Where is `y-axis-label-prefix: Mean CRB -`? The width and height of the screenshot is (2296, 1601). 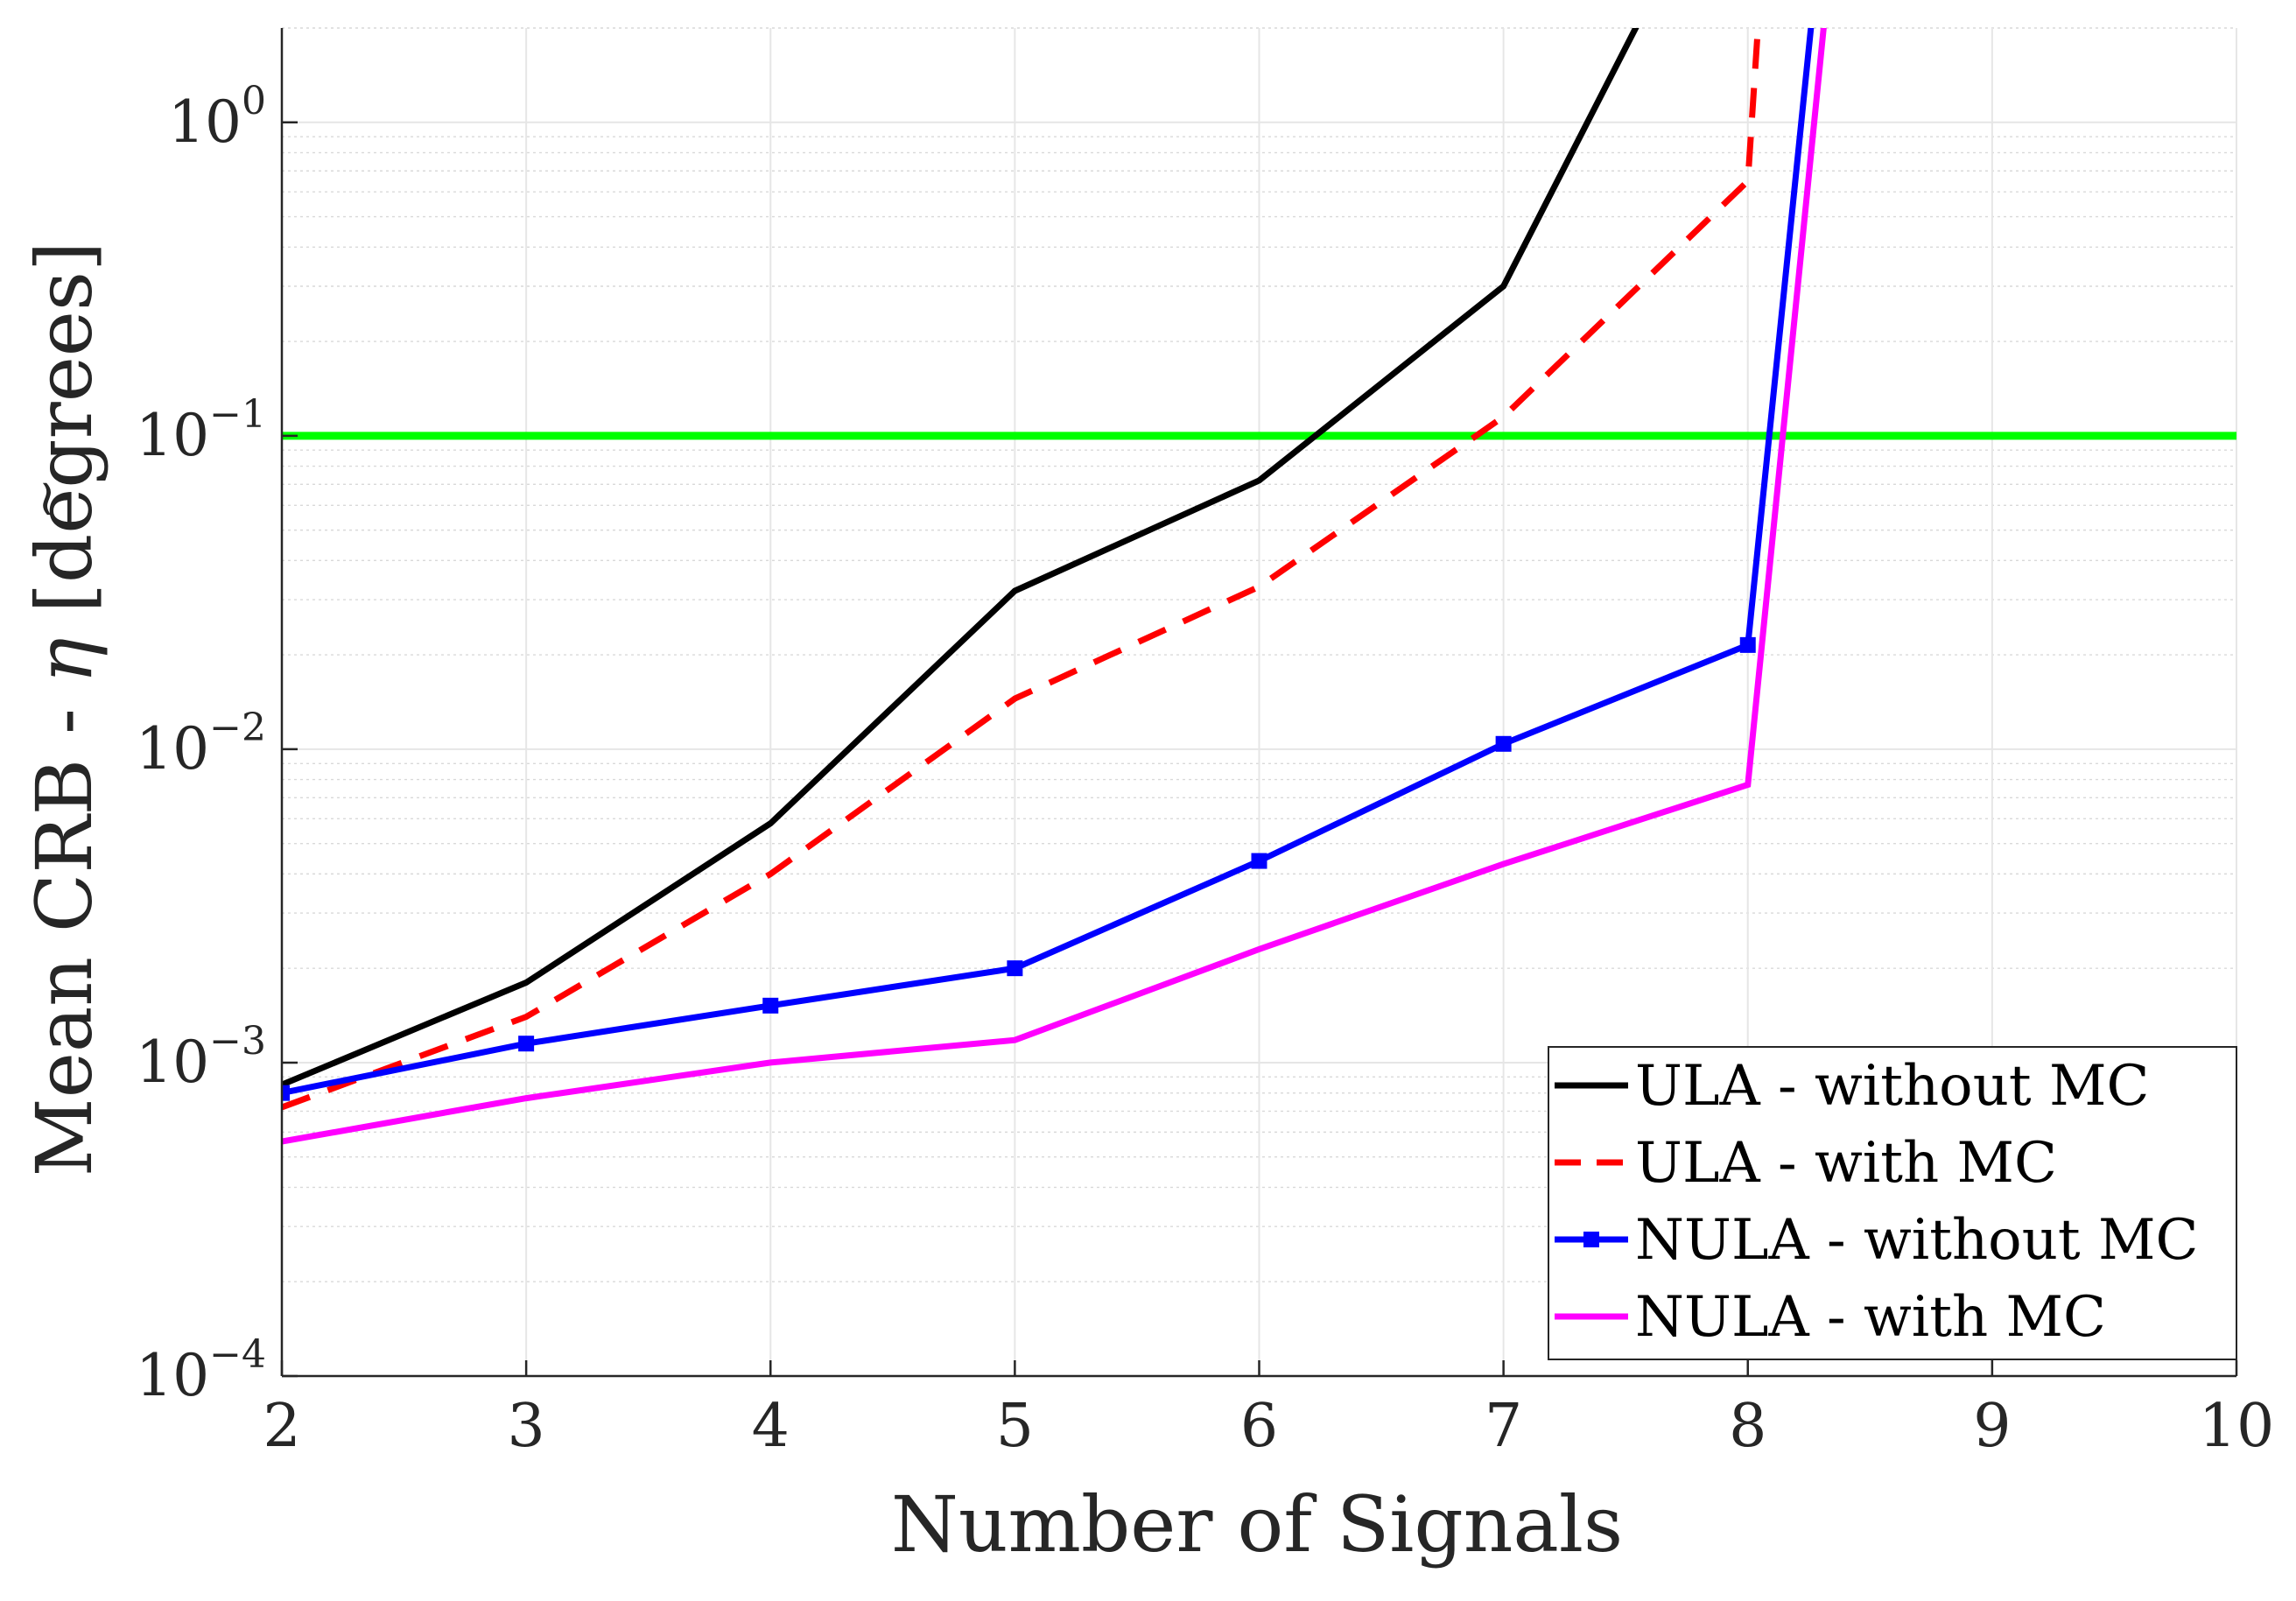
y-axis-label-prefix: Mean CRB - is located at coordinates (64, 930).